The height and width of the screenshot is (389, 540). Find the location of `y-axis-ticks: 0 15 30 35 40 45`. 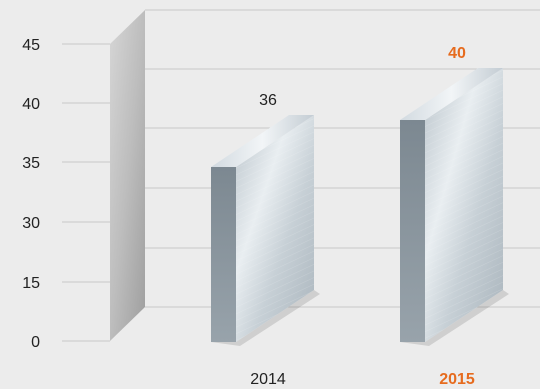

y-axis-ticks: 0 15 30 35 40 45 is located at coordinates (31, 194).